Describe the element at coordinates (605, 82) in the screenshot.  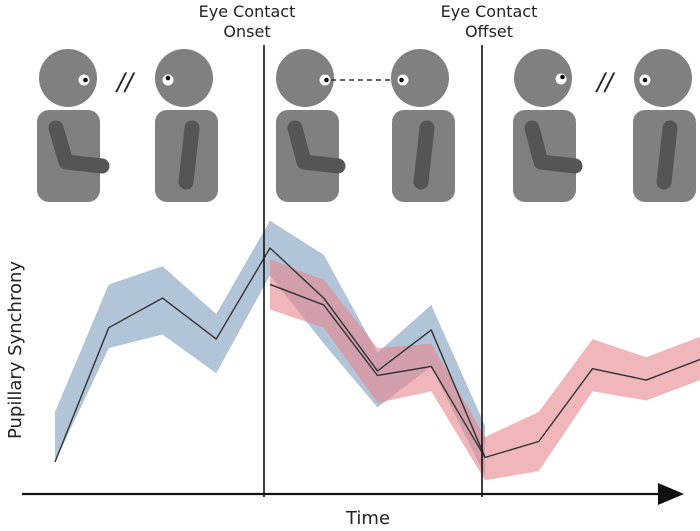
I see `no-contact-mark-2: //` at that location.